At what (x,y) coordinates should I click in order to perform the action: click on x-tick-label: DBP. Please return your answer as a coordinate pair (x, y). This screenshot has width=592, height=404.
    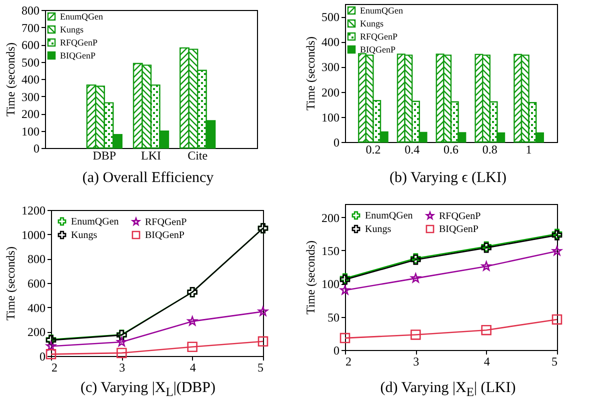
    Looking at the image, I should click on (104, 155).